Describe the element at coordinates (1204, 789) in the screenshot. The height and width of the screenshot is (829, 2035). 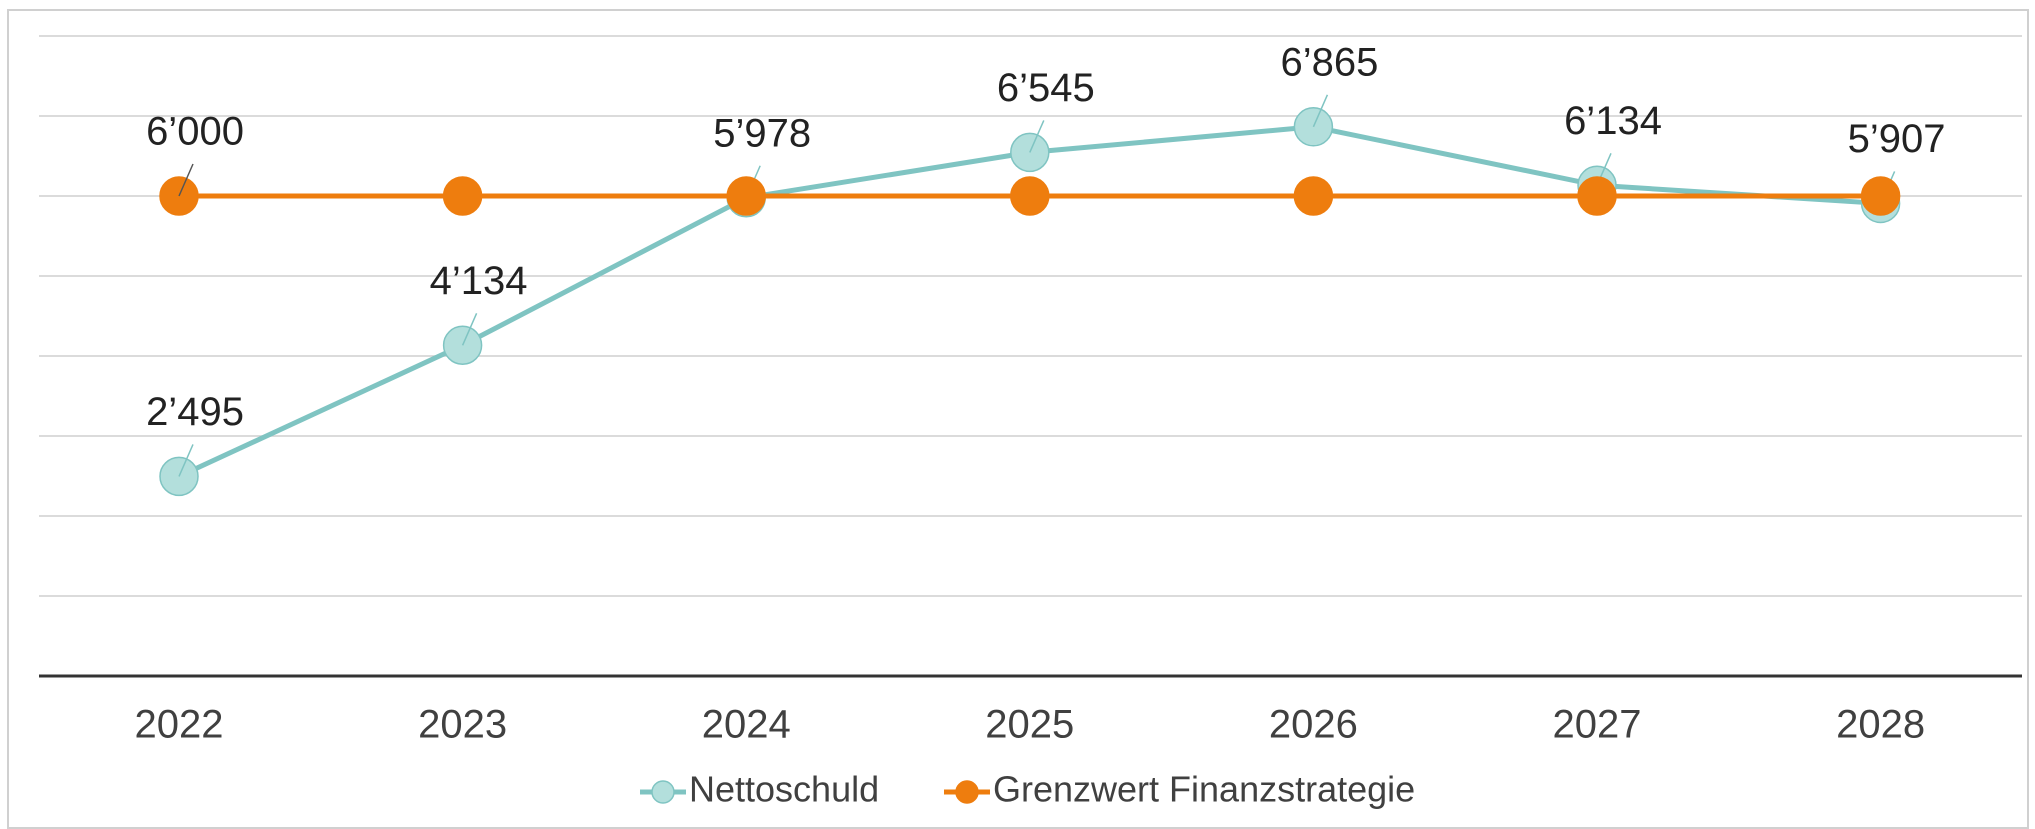
I see `legend-label: Grenzwert Finanzstrategie` at that location.